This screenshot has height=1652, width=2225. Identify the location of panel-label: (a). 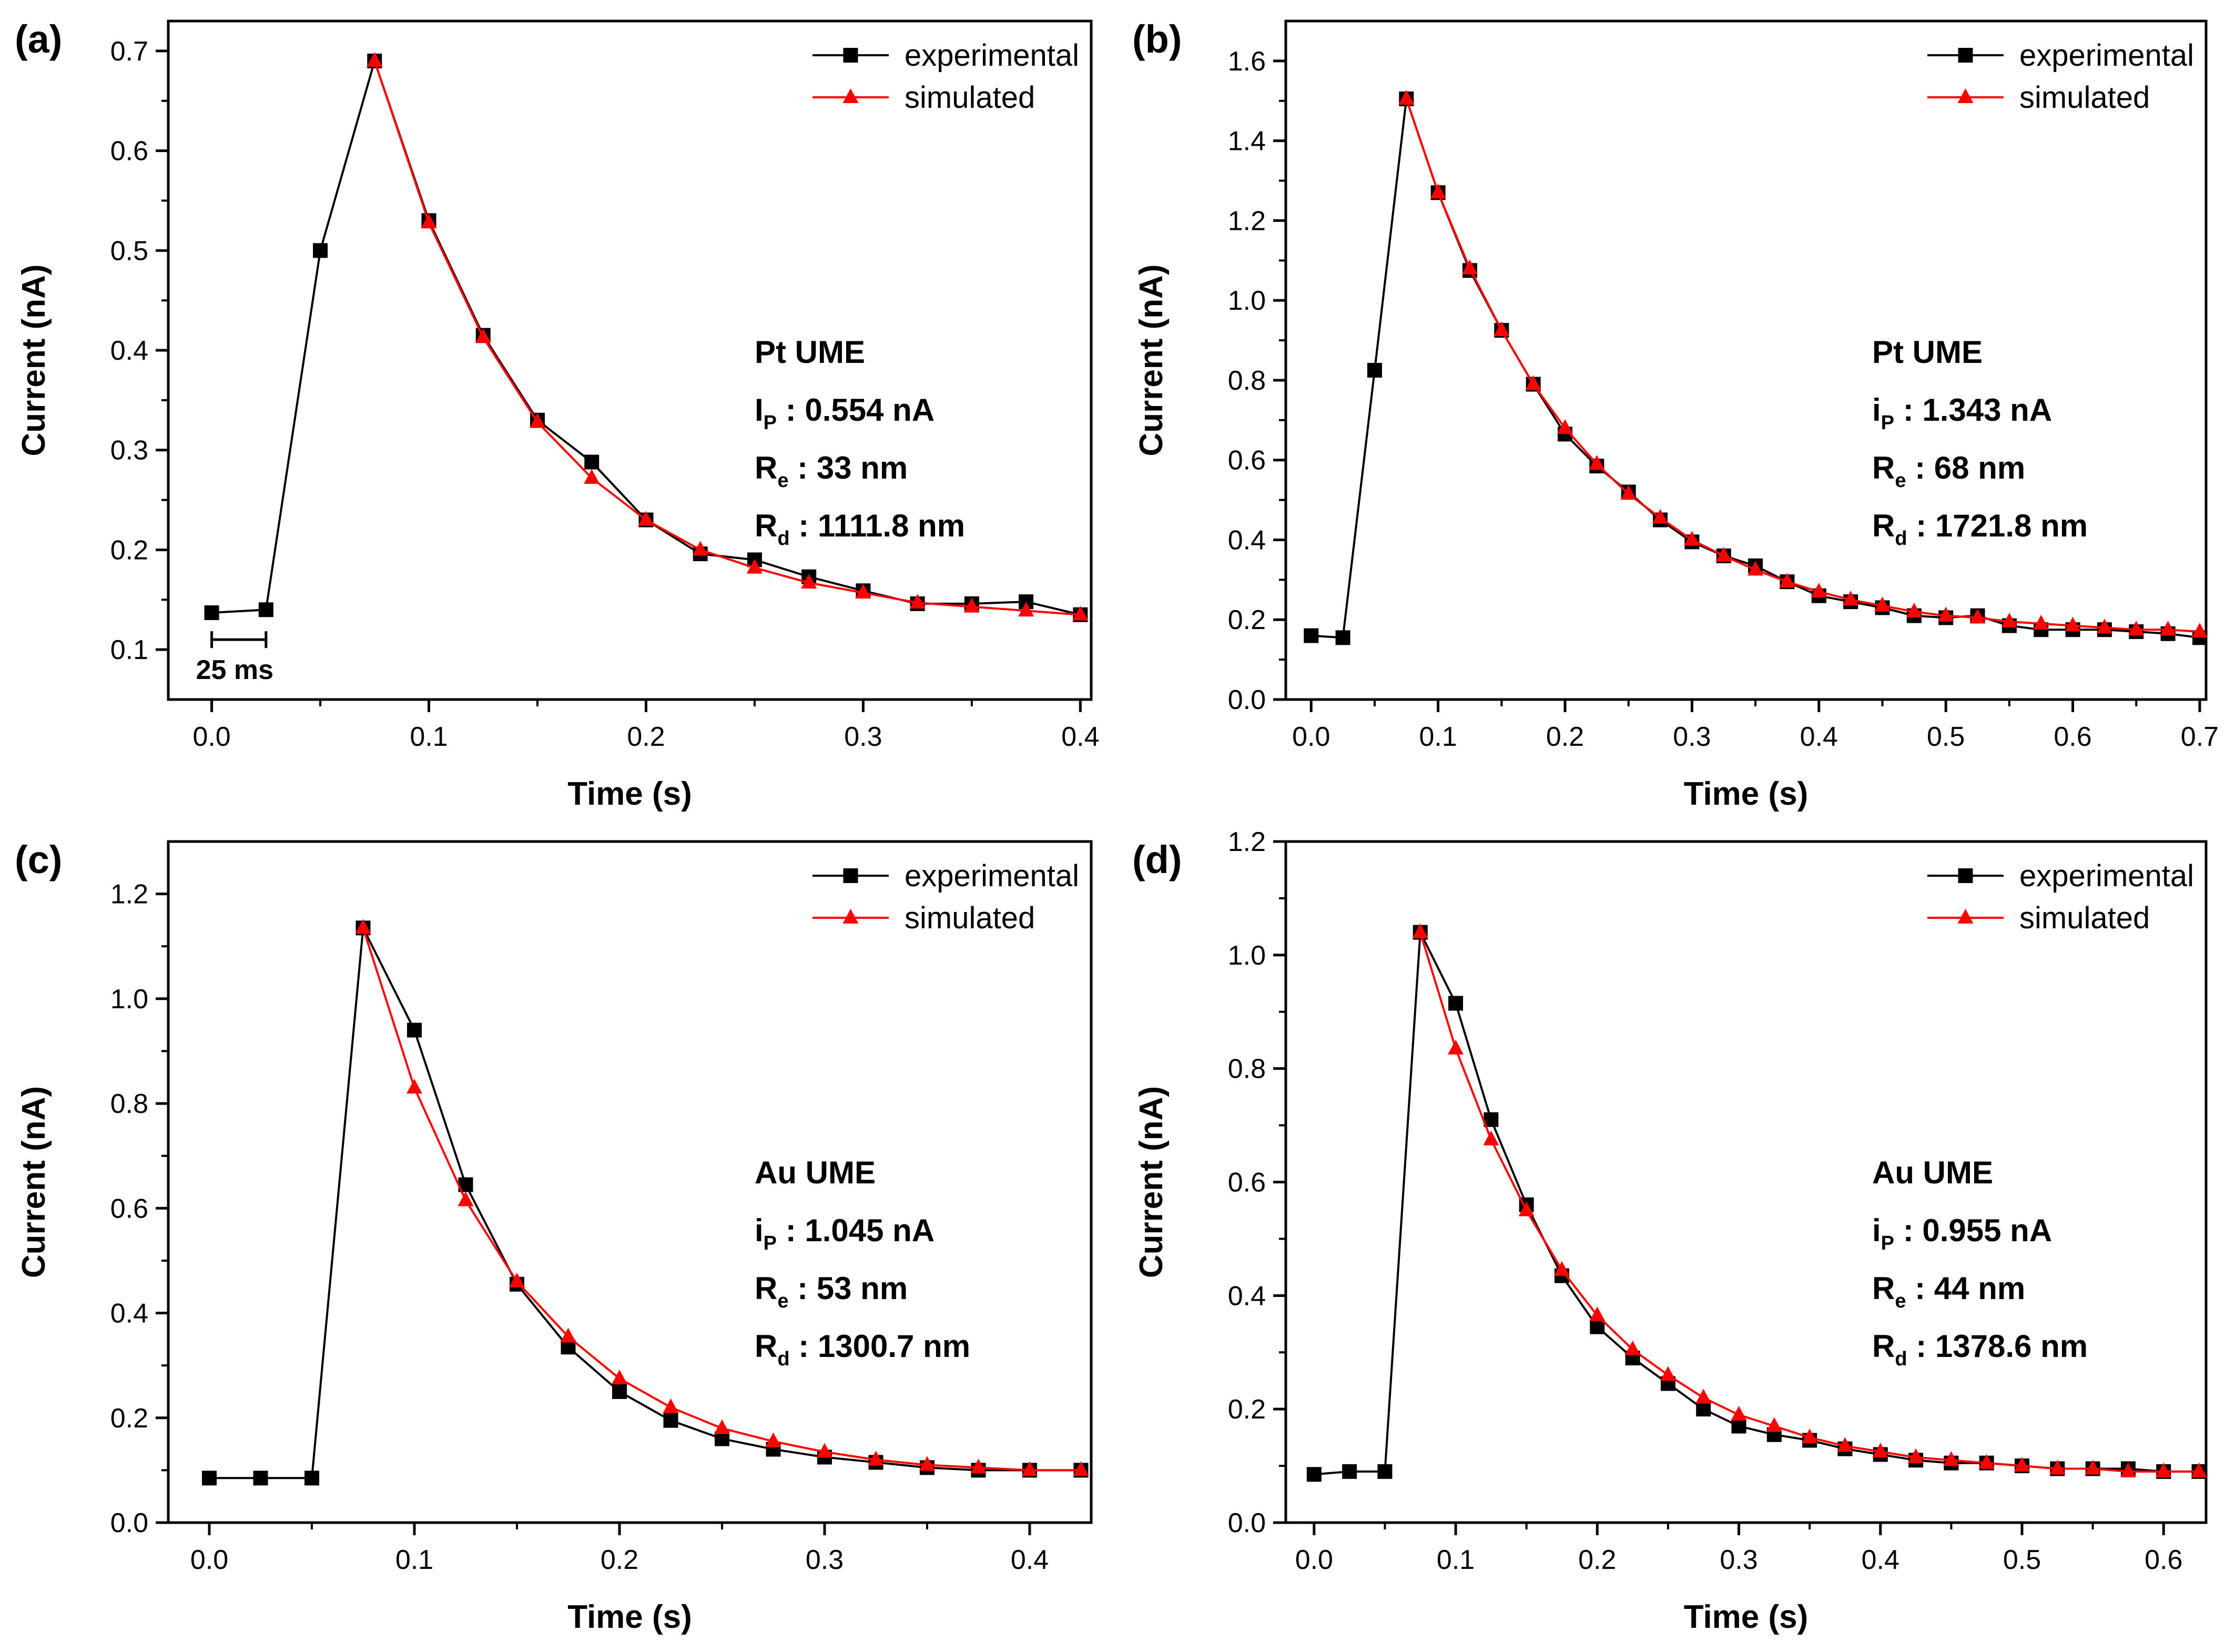
(38, 39).